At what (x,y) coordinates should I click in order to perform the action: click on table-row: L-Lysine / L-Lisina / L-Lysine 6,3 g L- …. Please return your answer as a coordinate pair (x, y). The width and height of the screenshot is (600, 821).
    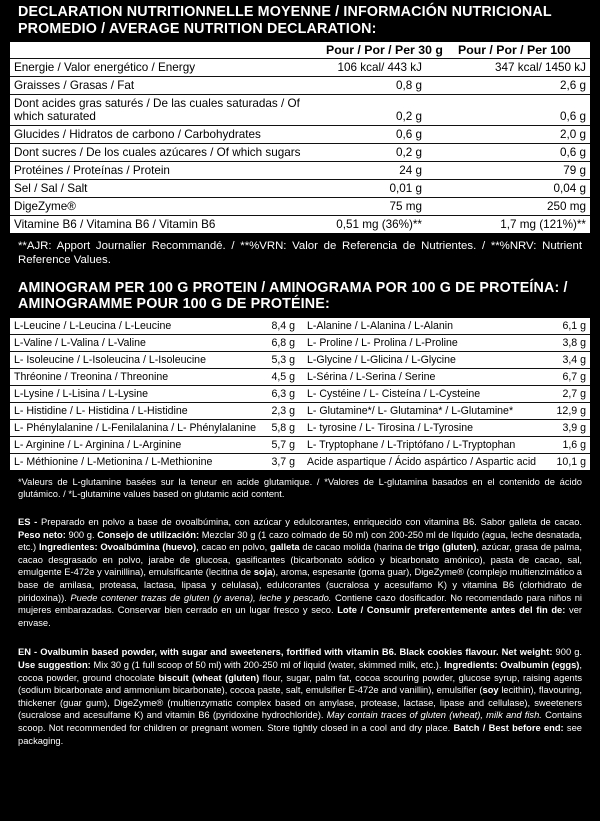
    Looking at the image, I should click on (300, 394).